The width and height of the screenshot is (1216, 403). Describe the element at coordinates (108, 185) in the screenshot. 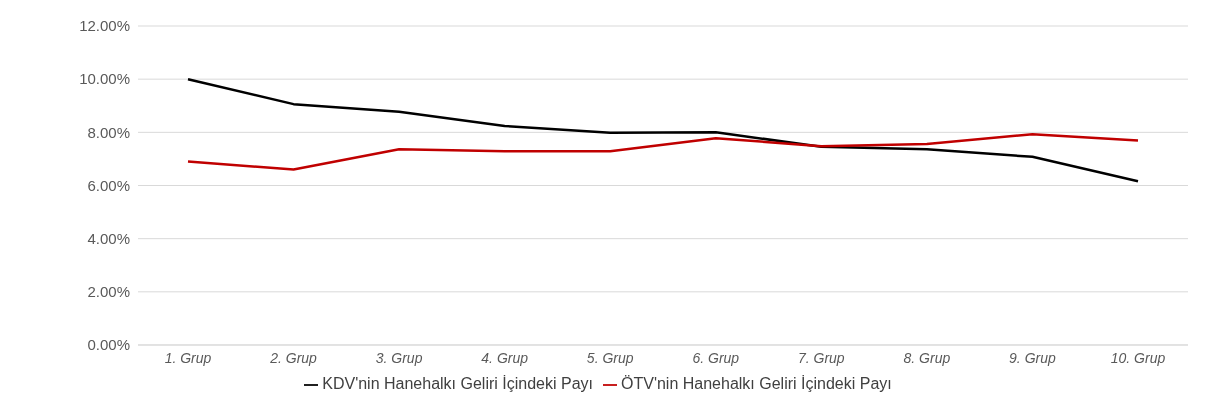

I see `y-tick-label: 6.00%` at that location.